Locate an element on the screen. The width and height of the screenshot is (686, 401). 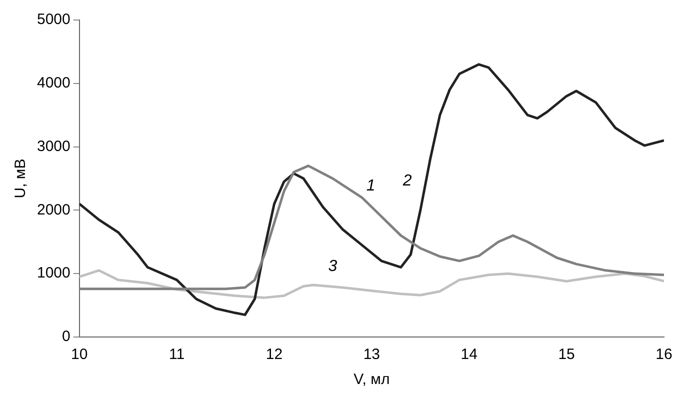
y-tick-label: 4000 is located at coordinates (53, 83).